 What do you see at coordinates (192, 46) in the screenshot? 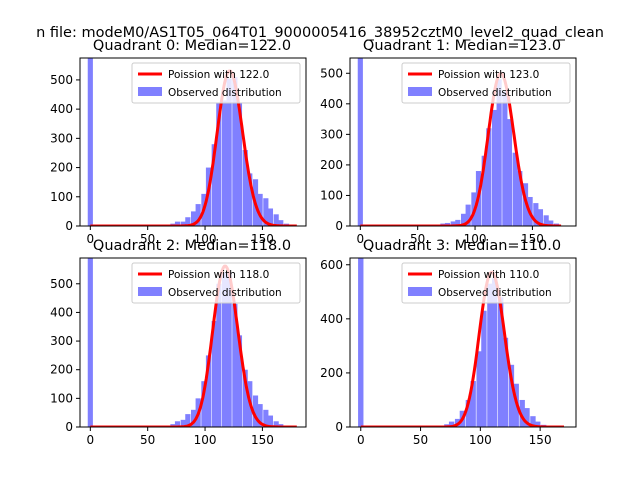
I see `quadrant-0-title: Quadrant 0: Median=122.0` at bounding box center [192, 46].